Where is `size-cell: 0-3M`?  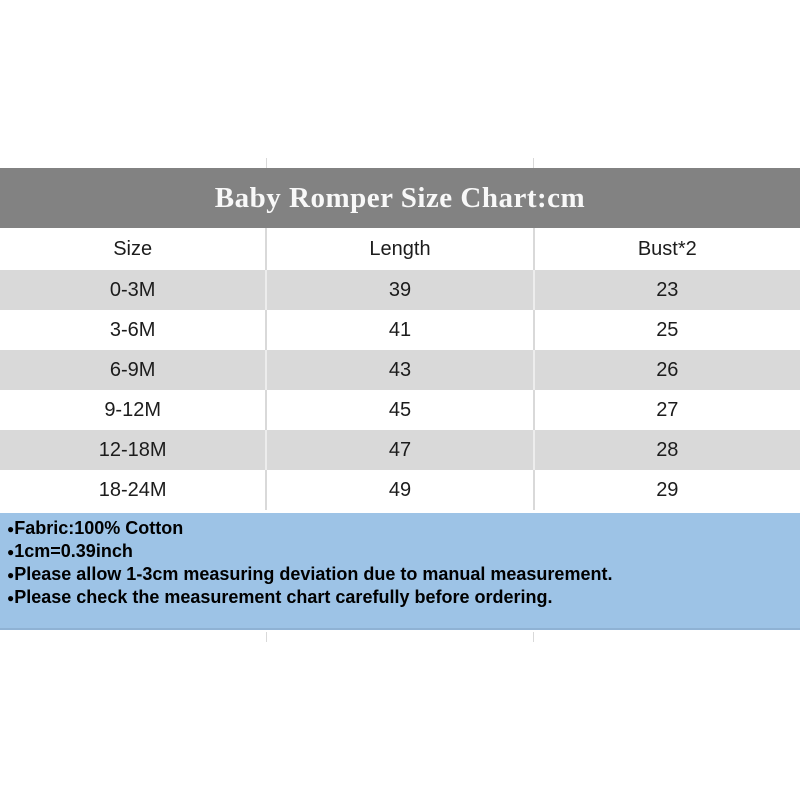
size-cell: 0-3M is located at coordinates (132, 289).